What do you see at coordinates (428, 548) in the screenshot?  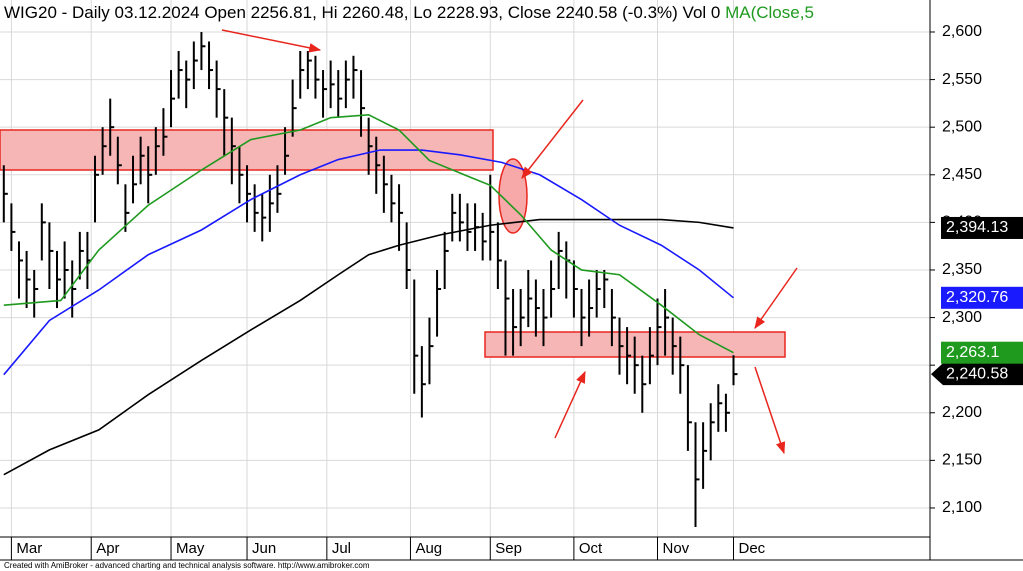 I see `x-tick-label: Aug` at bounding box center [428, 548].